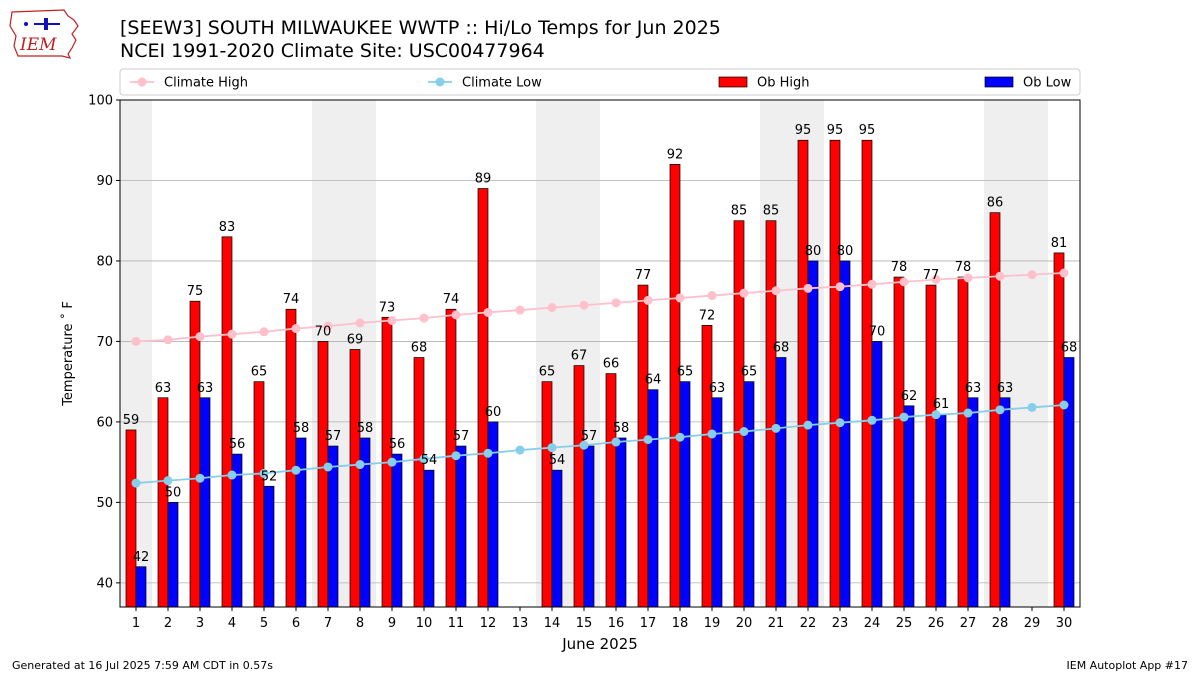 The height and width of the screenshot is (675, 1200). I want to click on legend-box, so click(600, 82).